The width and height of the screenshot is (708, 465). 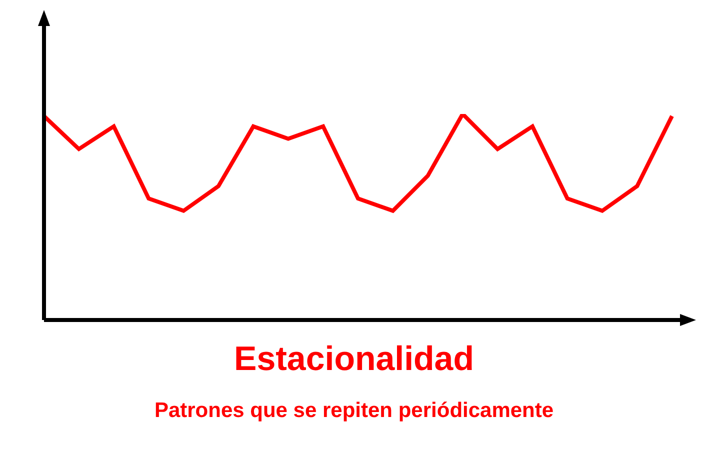 What do you see at coordinates (354, 411) in the screenshot?
I see `text: Patrones que se repiten periódicamente` at bounding box center [354, 411].